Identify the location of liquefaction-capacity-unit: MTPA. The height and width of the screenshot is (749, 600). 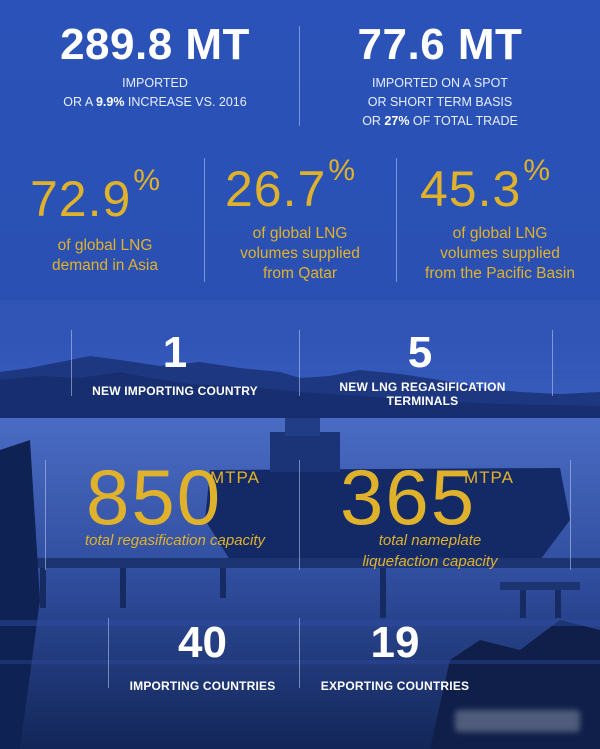
(489, 477).